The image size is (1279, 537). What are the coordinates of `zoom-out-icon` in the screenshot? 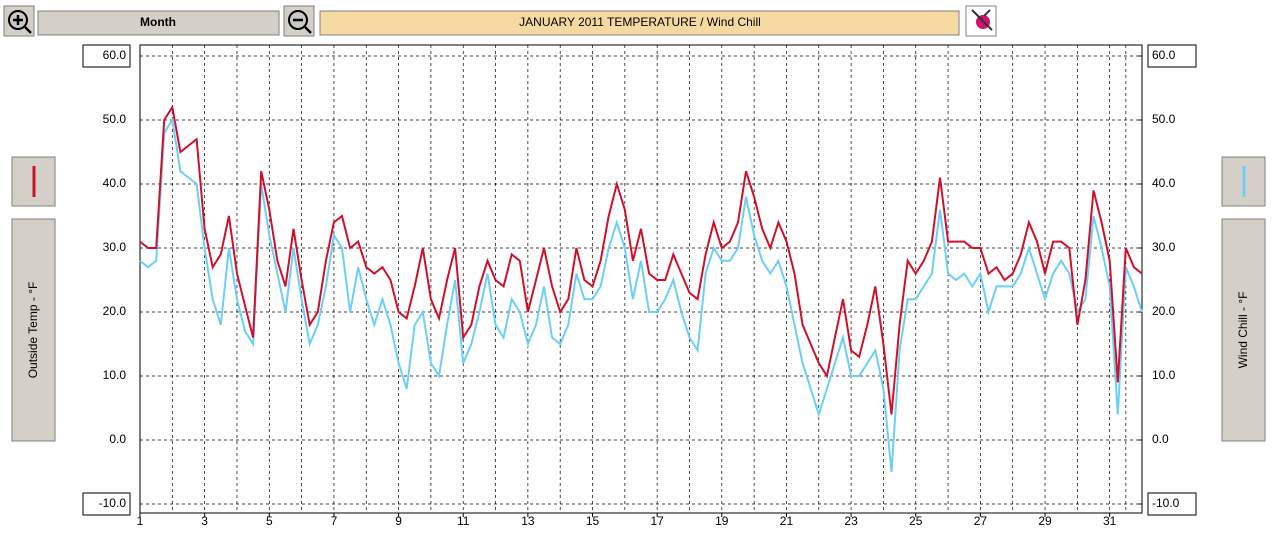 It's located at (302, 26).